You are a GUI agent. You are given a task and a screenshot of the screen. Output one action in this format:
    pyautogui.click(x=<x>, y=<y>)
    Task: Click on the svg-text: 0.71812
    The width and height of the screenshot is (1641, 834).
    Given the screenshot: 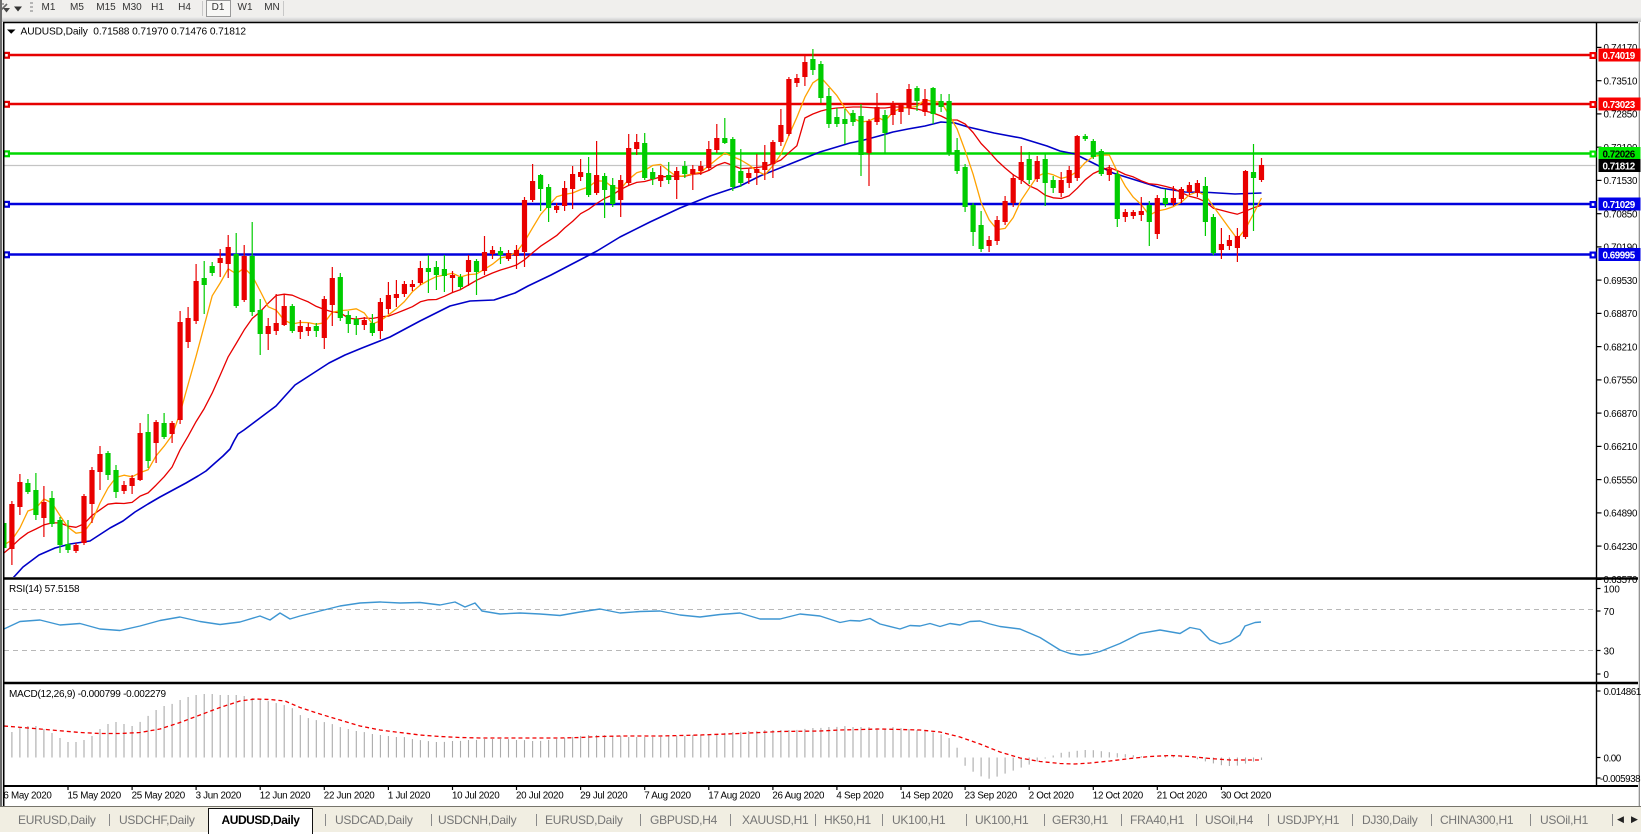 What is the action you would take?
    pyautogui.click(x=1619, y=166)
    